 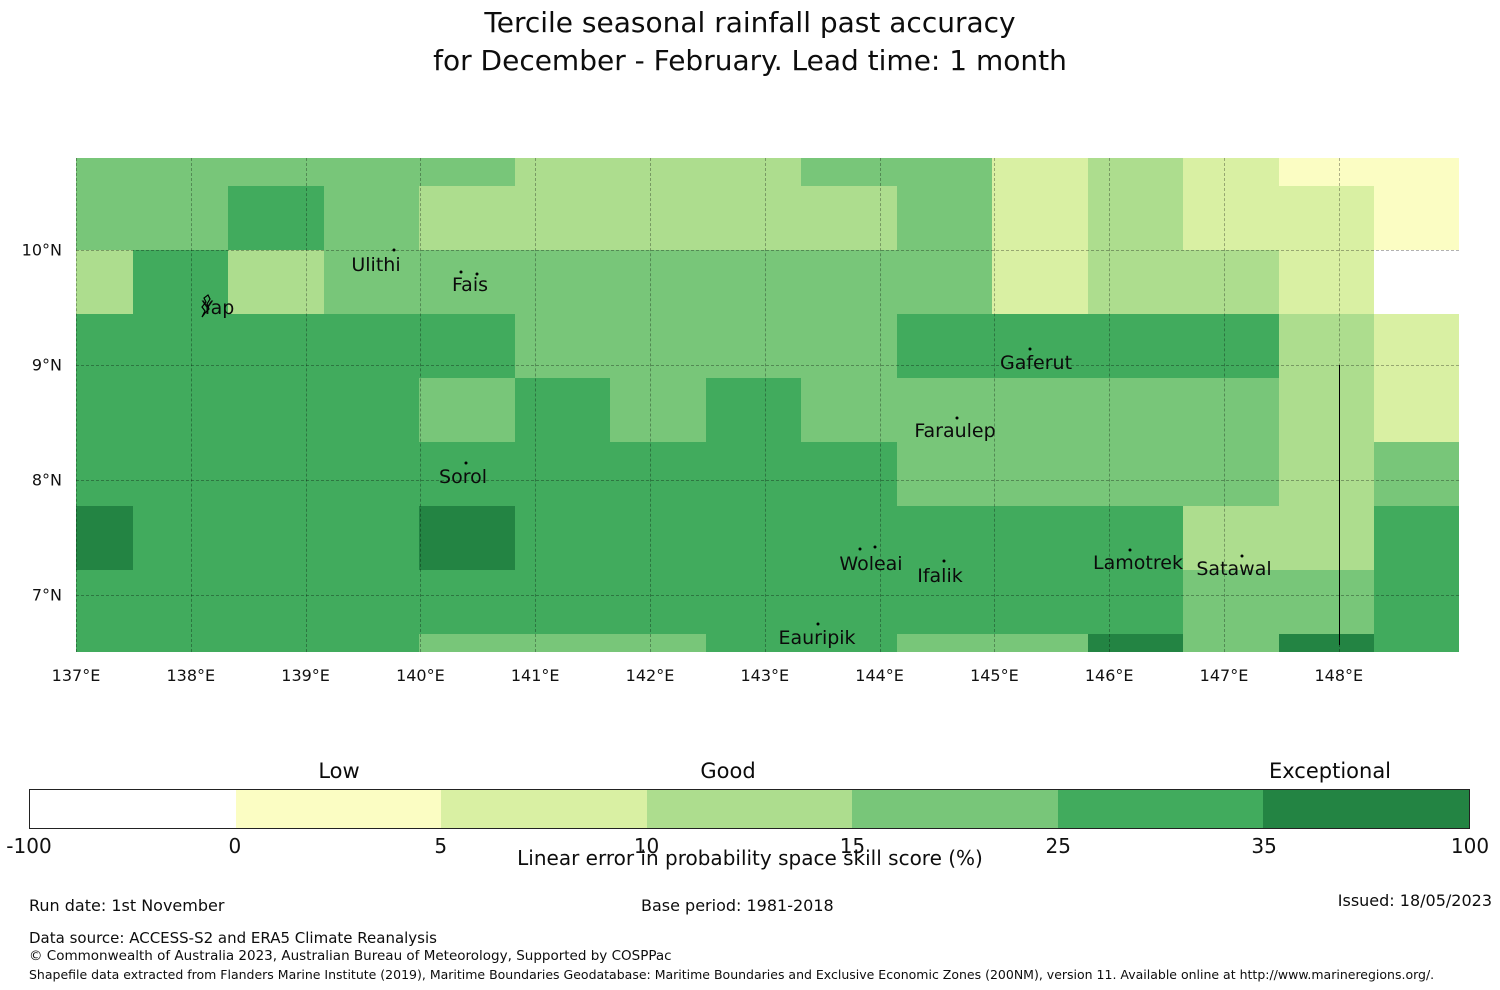 I want to click on island-label: Gaferut, so click(x=1036, y=363).